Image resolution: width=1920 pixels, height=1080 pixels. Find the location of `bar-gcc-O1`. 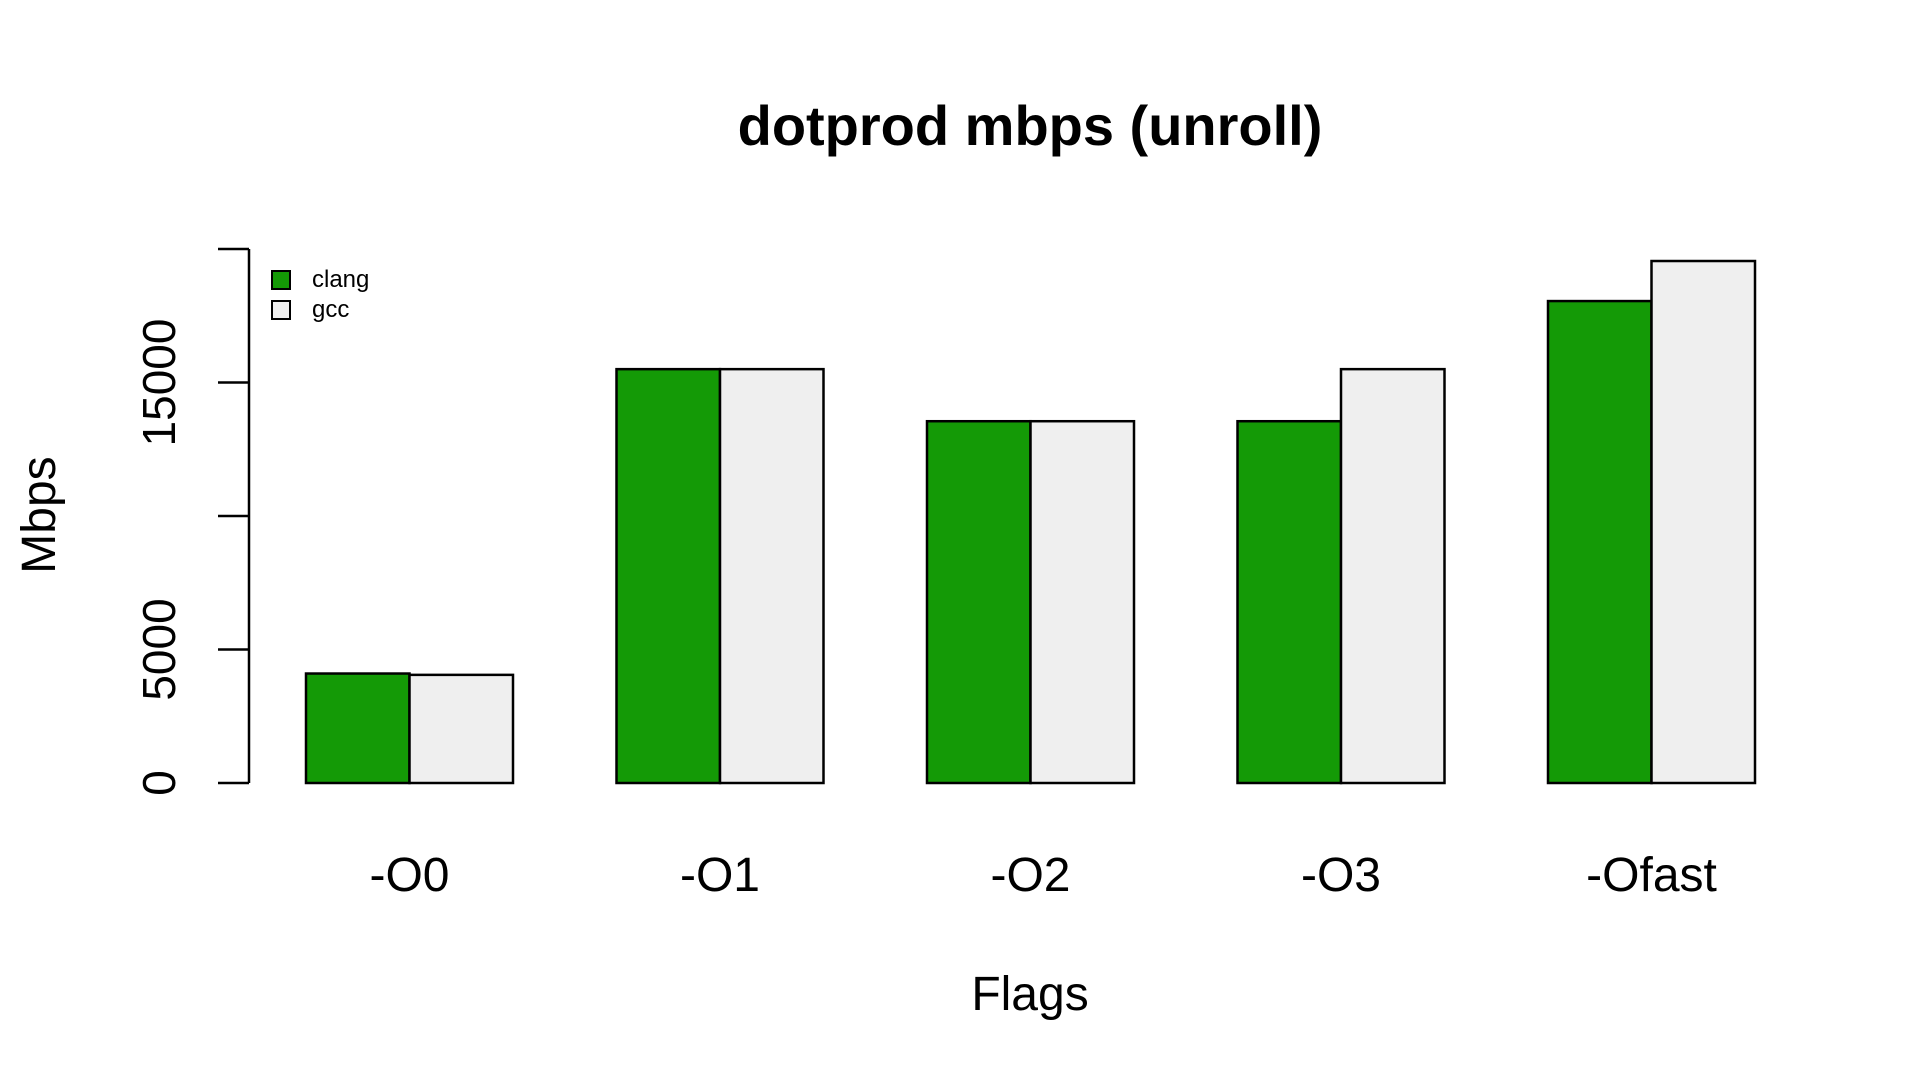

bar-gcc-O1 is located at coordinates (771, 576).